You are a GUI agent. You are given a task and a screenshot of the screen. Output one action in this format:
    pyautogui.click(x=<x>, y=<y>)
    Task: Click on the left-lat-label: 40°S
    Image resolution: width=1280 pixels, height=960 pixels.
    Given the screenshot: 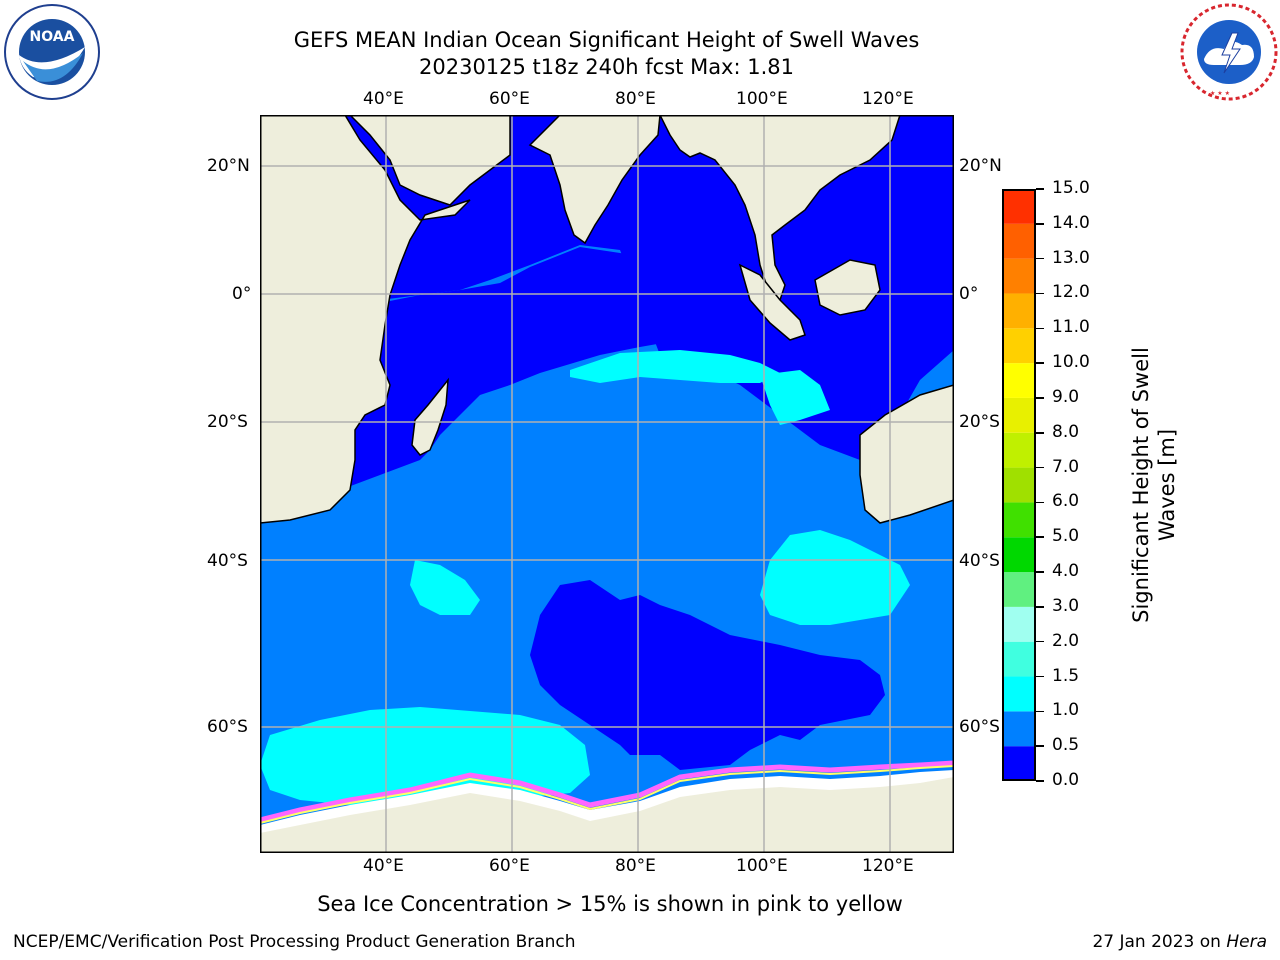 What is the action you would take?
    pyautogui.click(x=227, y=561)
    